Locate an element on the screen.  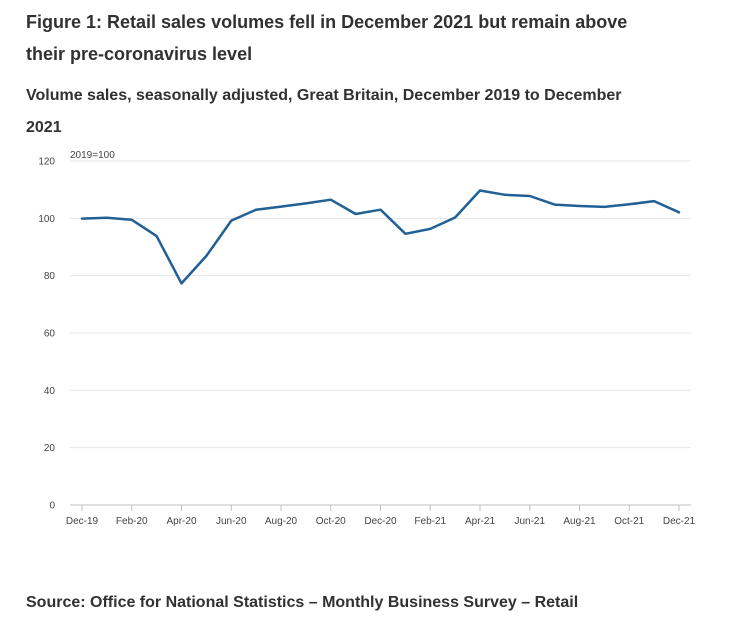
x-tick-label: Aug-21 is located at coordinates (579, 521).